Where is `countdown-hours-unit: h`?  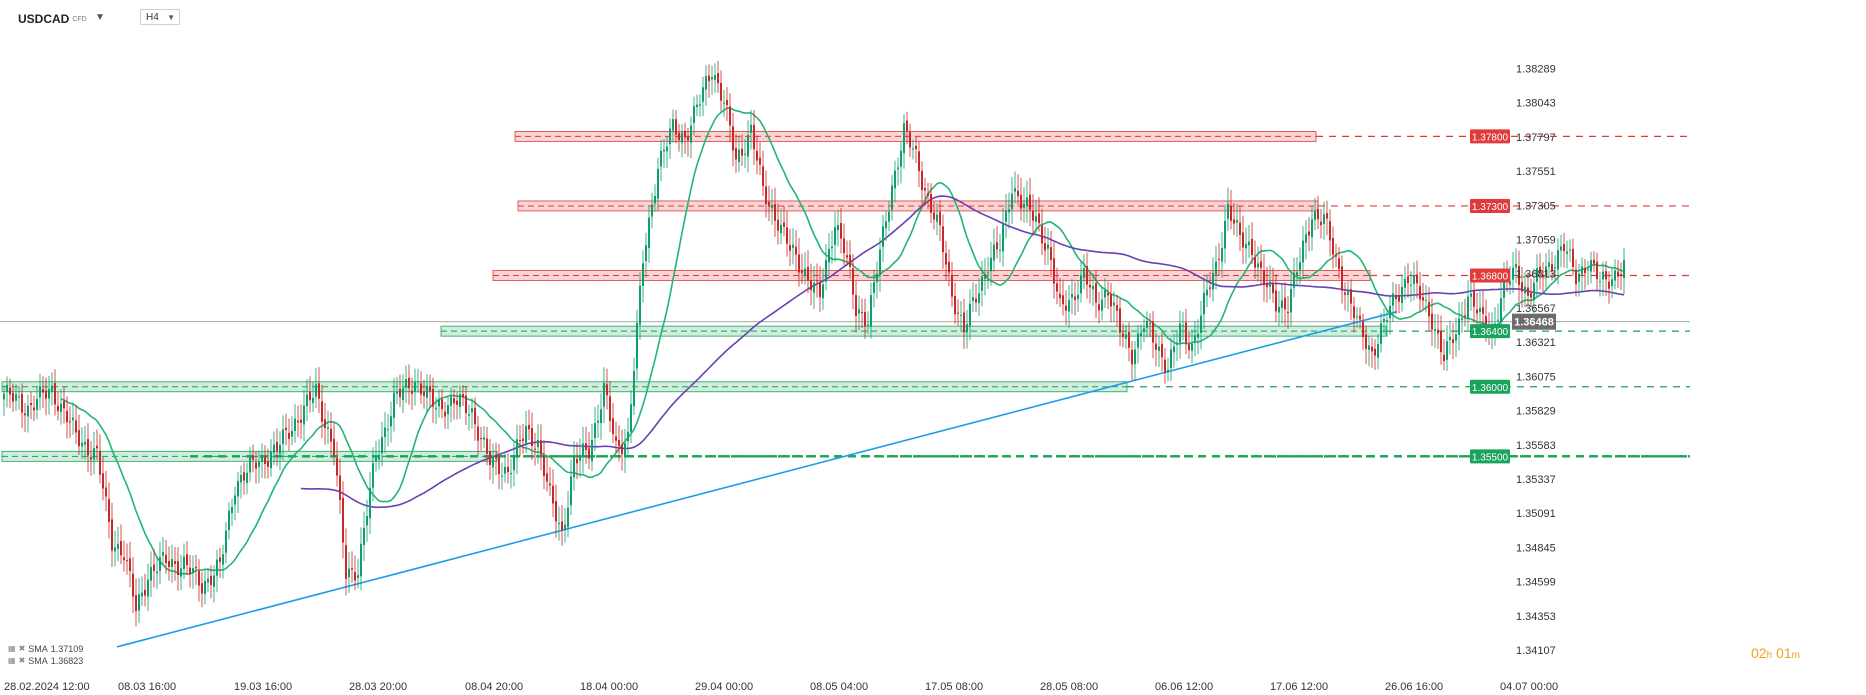
countdown-hours-unit: h is located at coordinates (1769, 655).